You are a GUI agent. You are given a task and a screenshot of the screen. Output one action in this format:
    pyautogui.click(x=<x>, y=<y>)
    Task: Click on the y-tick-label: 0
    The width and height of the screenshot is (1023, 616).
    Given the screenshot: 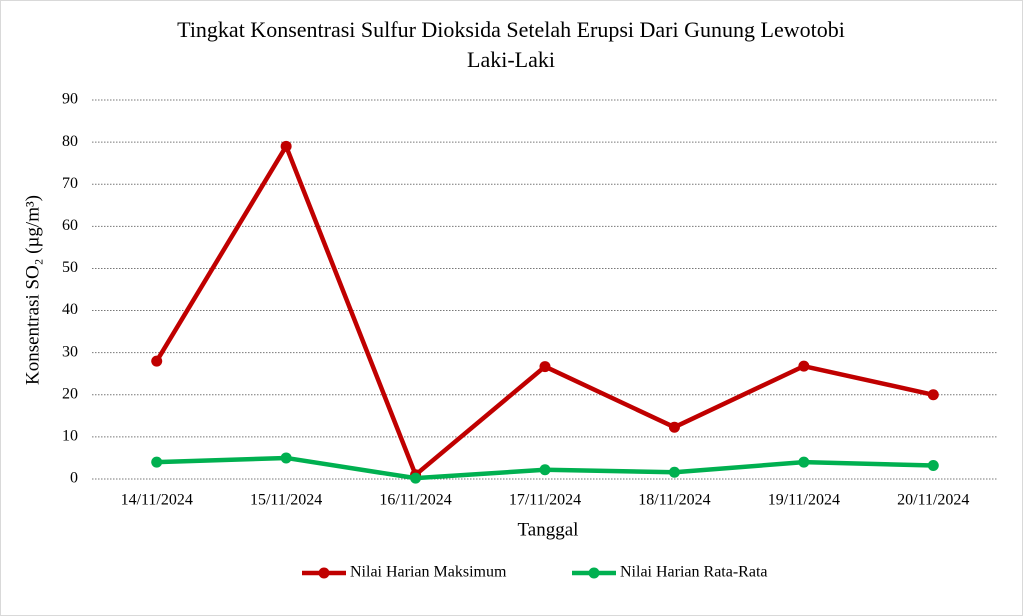 What is the action you would take?
    pyautogui.click(x=74, y=478)
    